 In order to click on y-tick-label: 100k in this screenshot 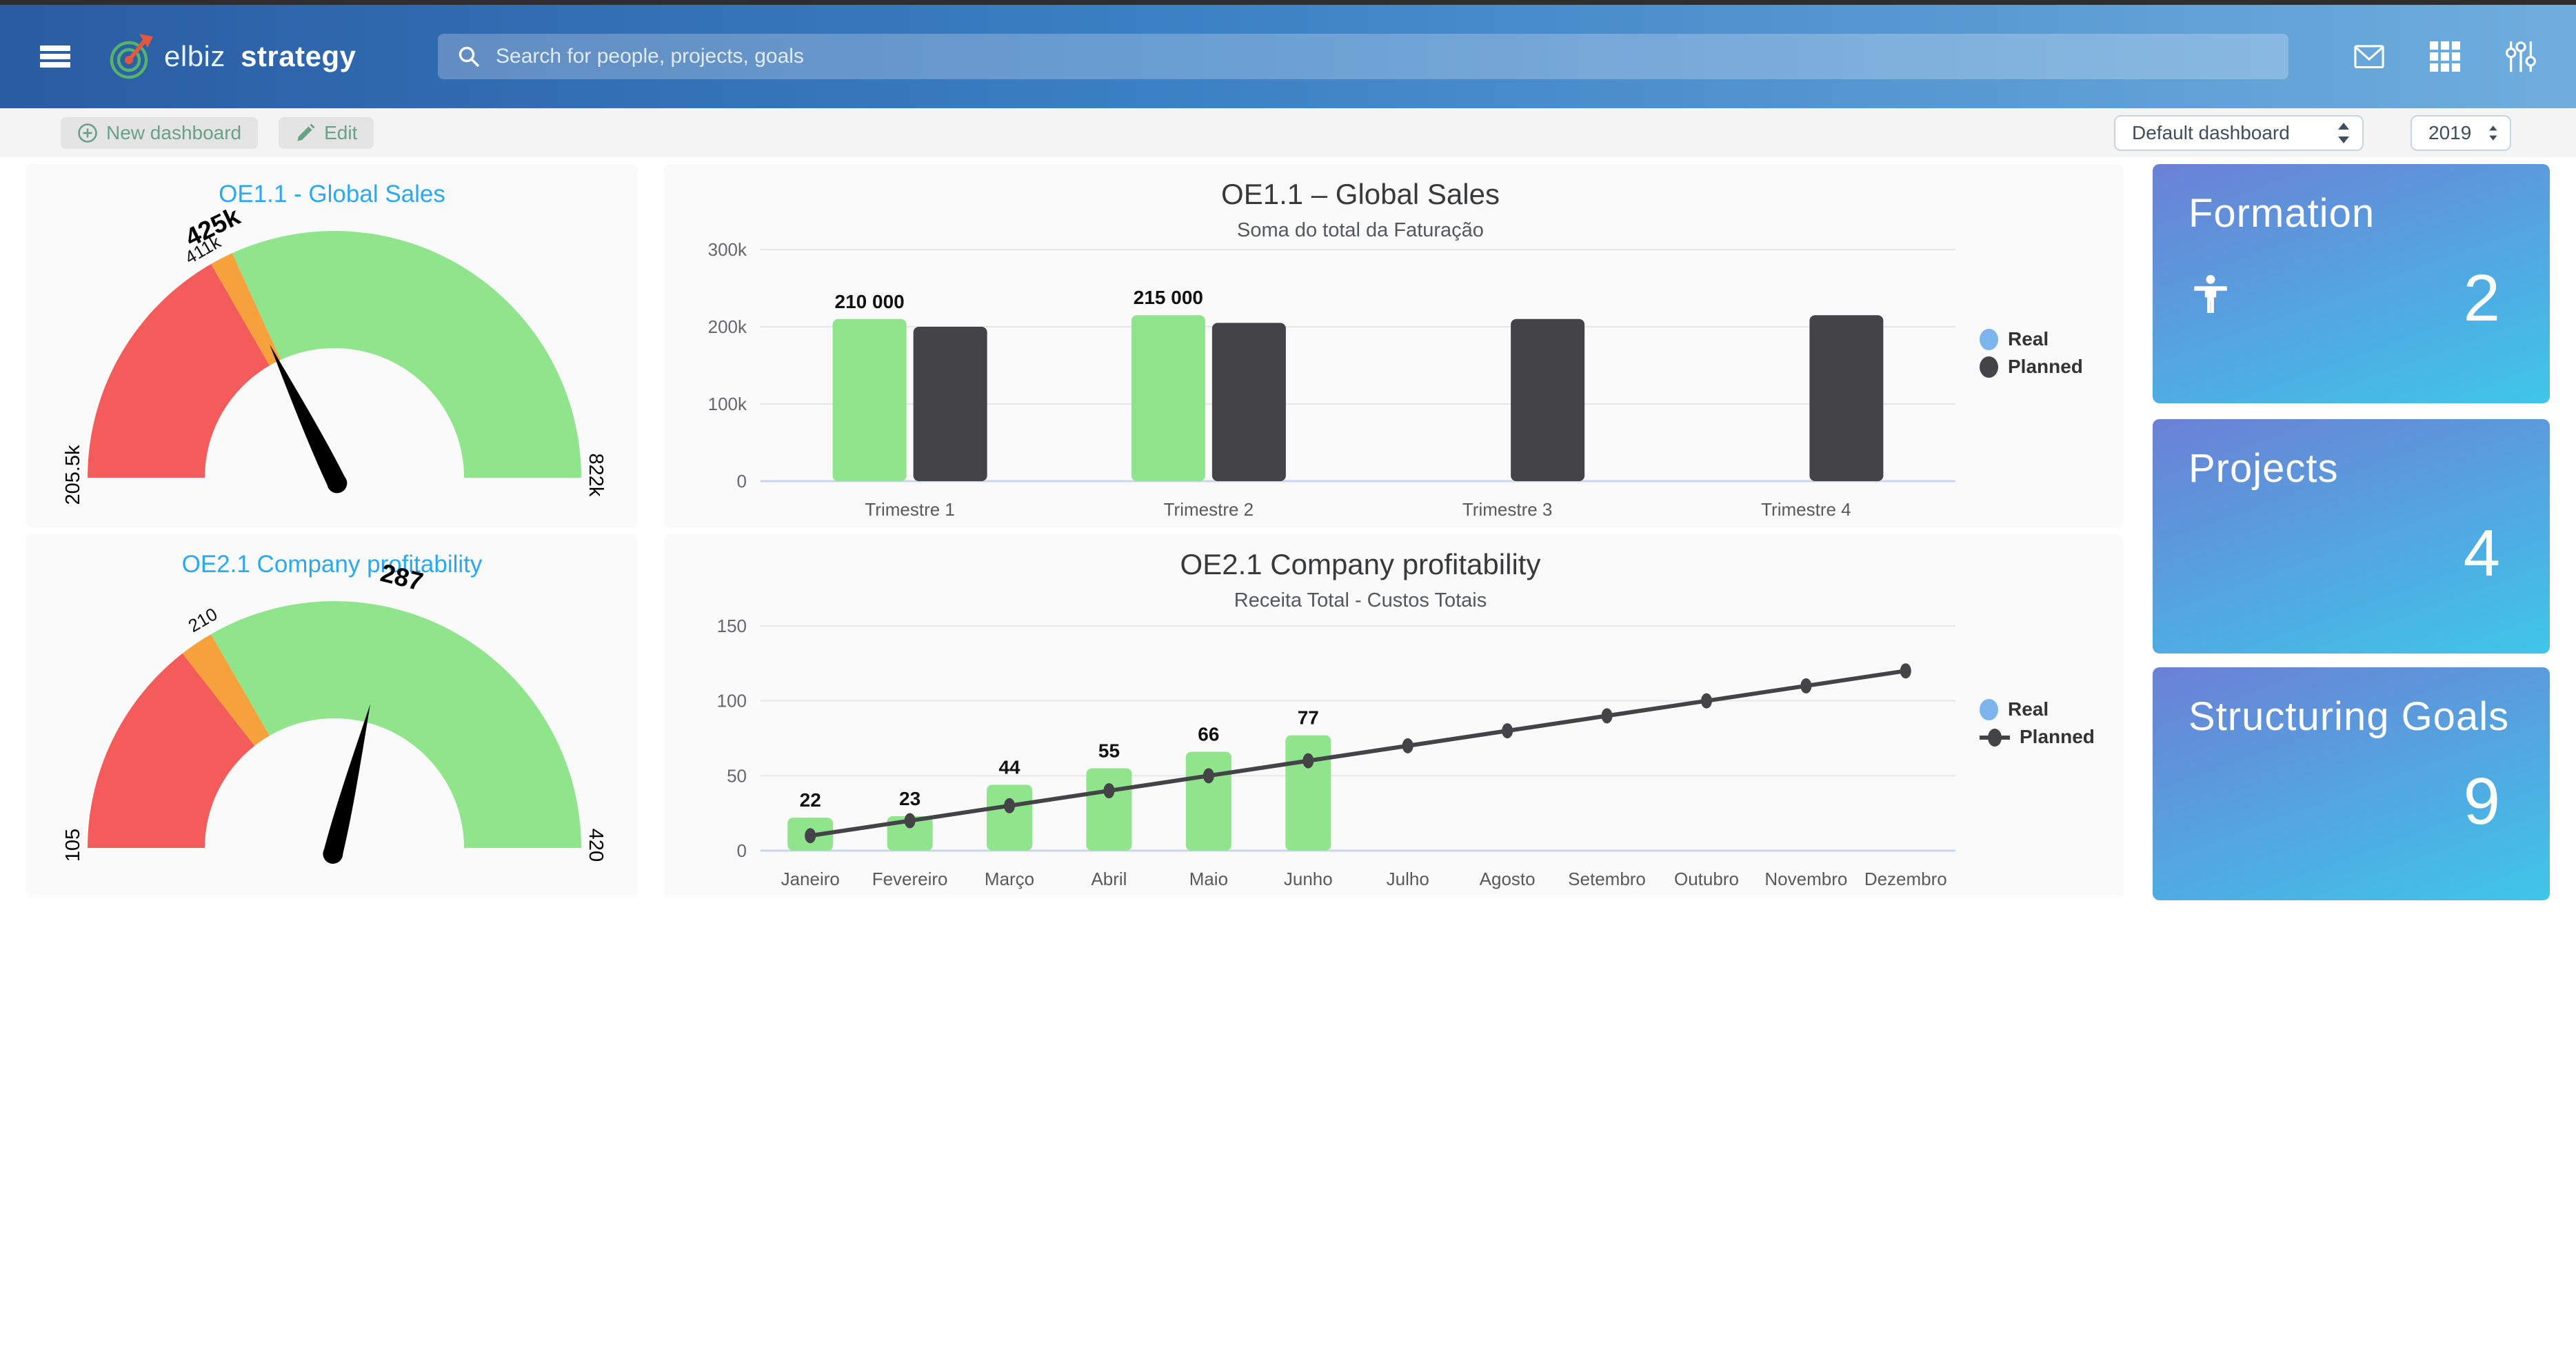, I will do `click(727, 404)`.